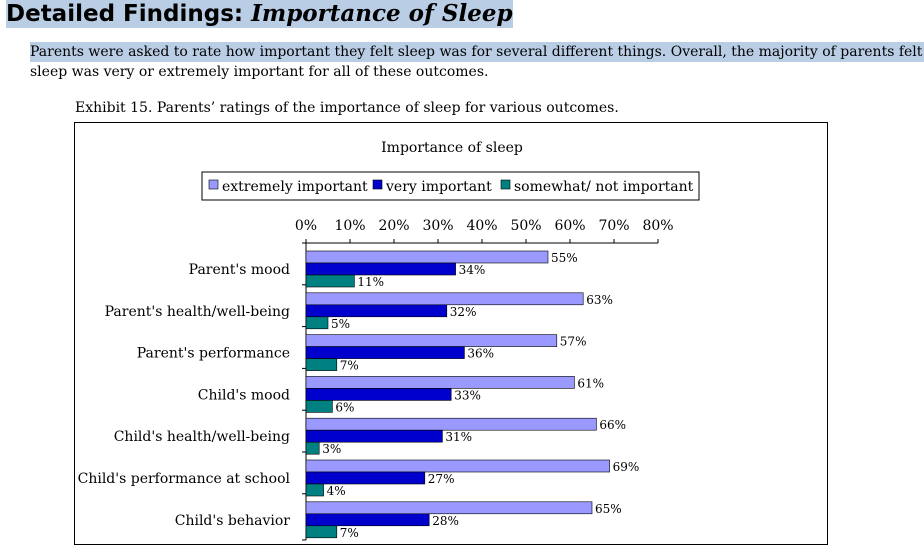 This screenshot has width=924, height=554. What do you see at coordinates (451, 424) in the screenshot?
I see `bar-extremely-important-child-s-health-well-being` at bounding box center [451, 424].